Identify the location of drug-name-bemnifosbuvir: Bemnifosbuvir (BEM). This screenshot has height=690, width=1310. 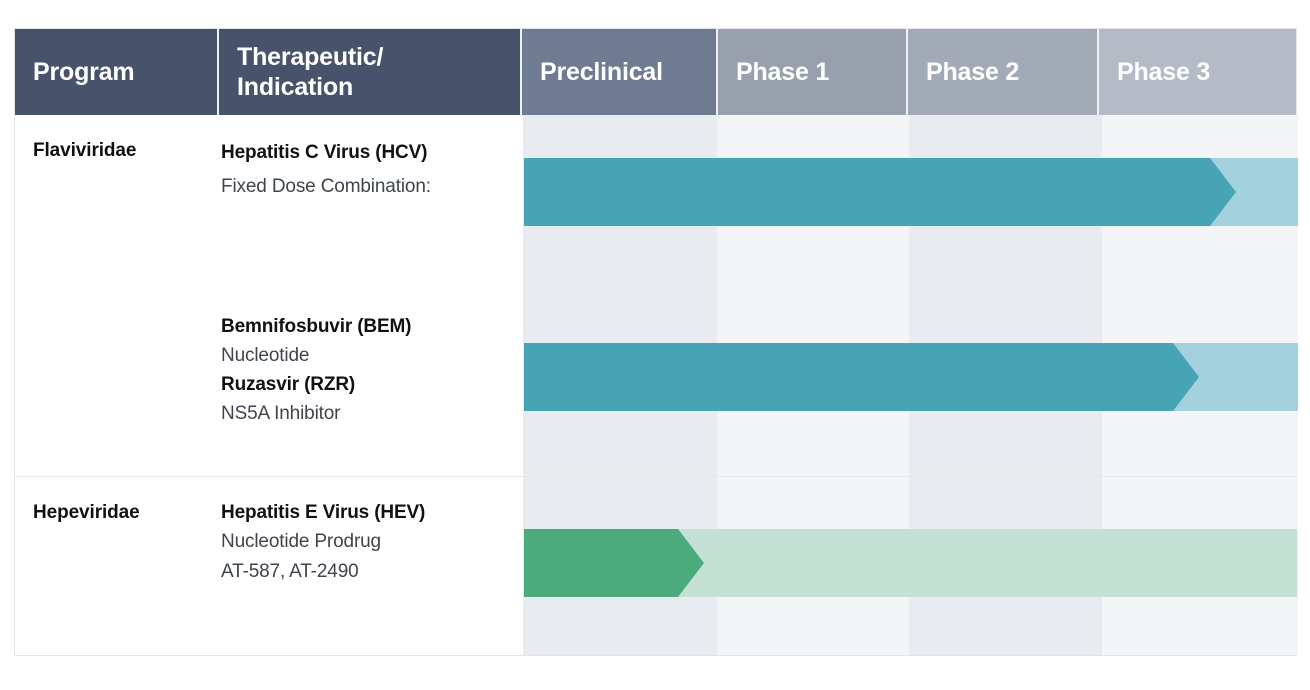
(316, 326).